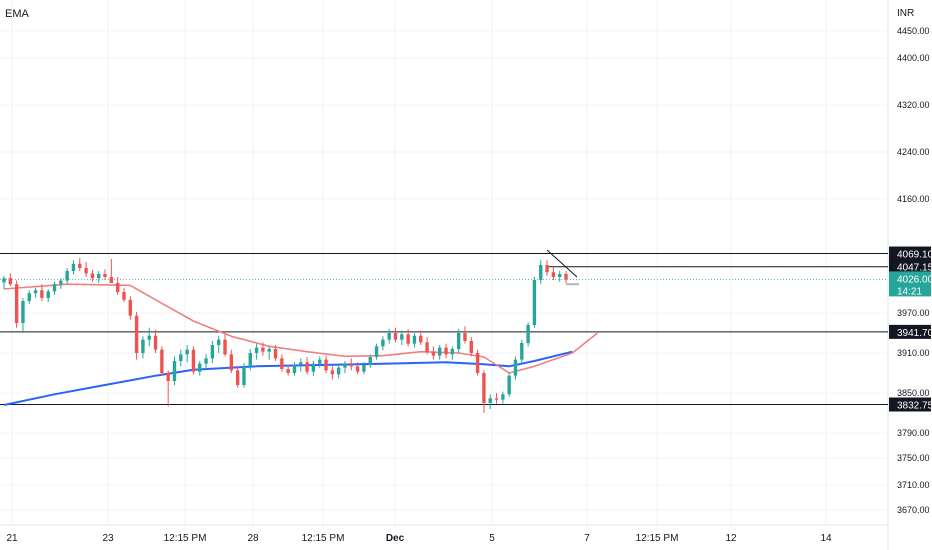  What do you see at coordinates (913, 31) in the screenshot?
I see `y-tick-label: 4450.00` at bounding box center [913, 31].